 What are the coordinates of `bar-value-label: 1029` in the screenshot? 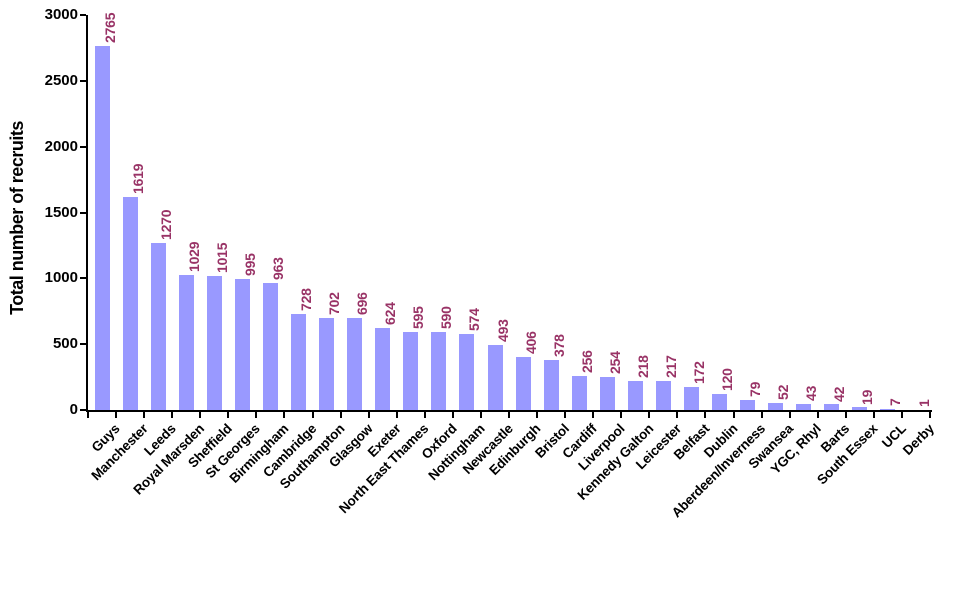 It's located at (193, 256).